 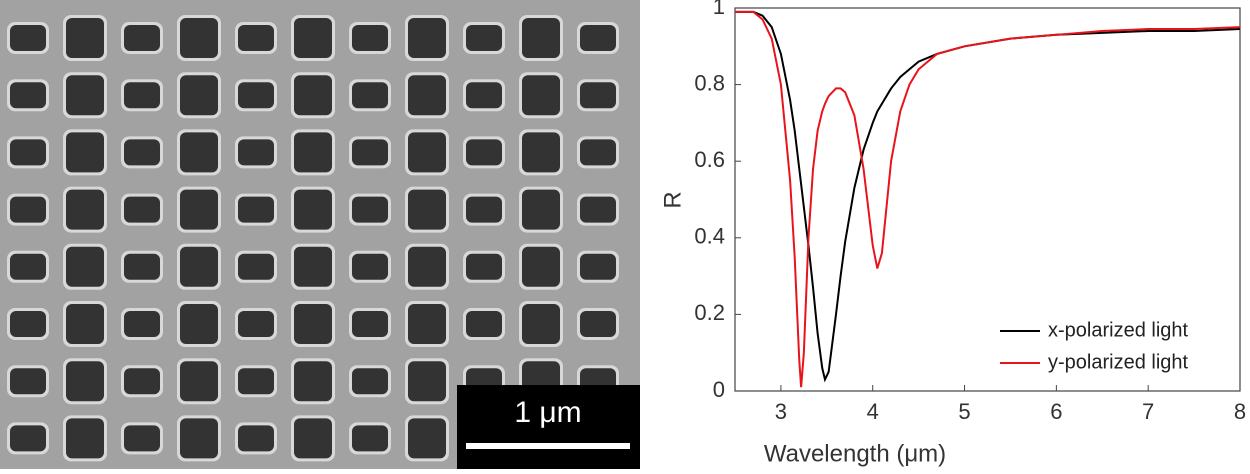 I want to click on x-tick-label: 4, so click(x=873, y=411).